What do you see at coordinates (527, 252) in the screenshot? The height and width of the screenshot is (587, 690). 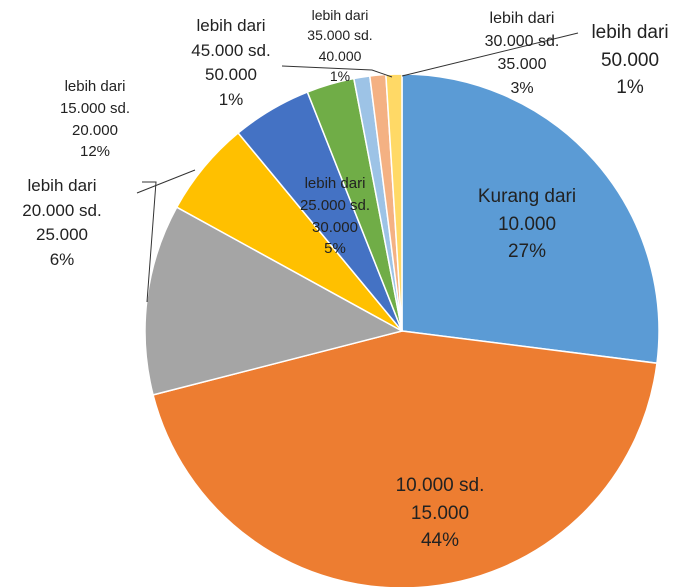 I see `value-label: 27%` at bounding box center [527, 252].